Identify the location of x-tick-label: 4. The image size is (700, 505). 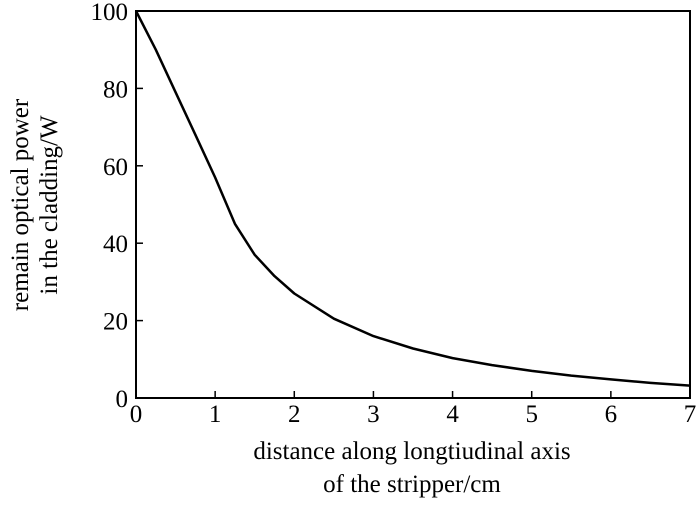
(452, 414).